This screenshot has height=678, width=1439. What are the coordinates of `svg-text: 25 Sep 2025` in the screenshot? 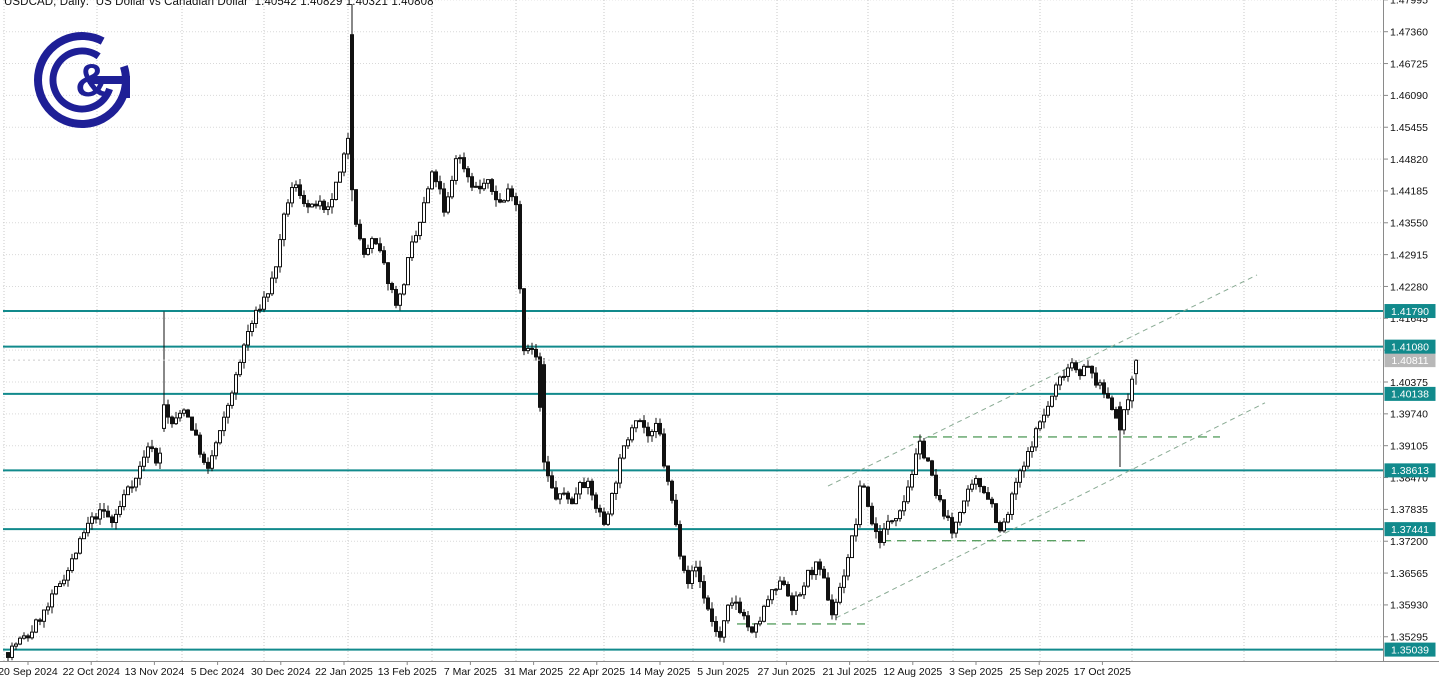 It's located at (1039, 672).